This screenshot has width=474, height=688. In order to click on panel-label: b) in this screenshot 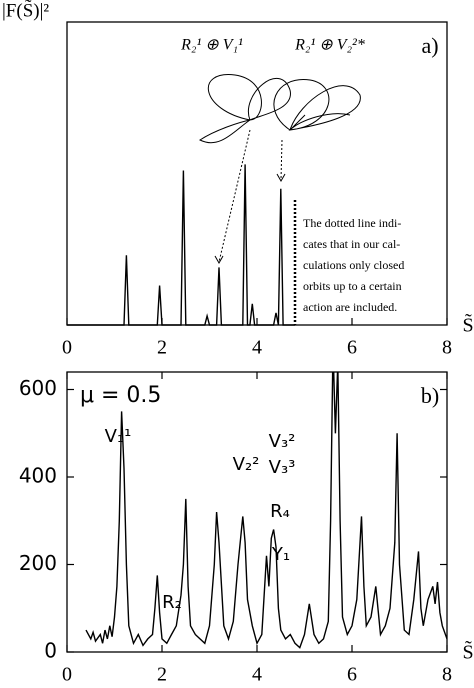, I will do `click(430, 395)`.